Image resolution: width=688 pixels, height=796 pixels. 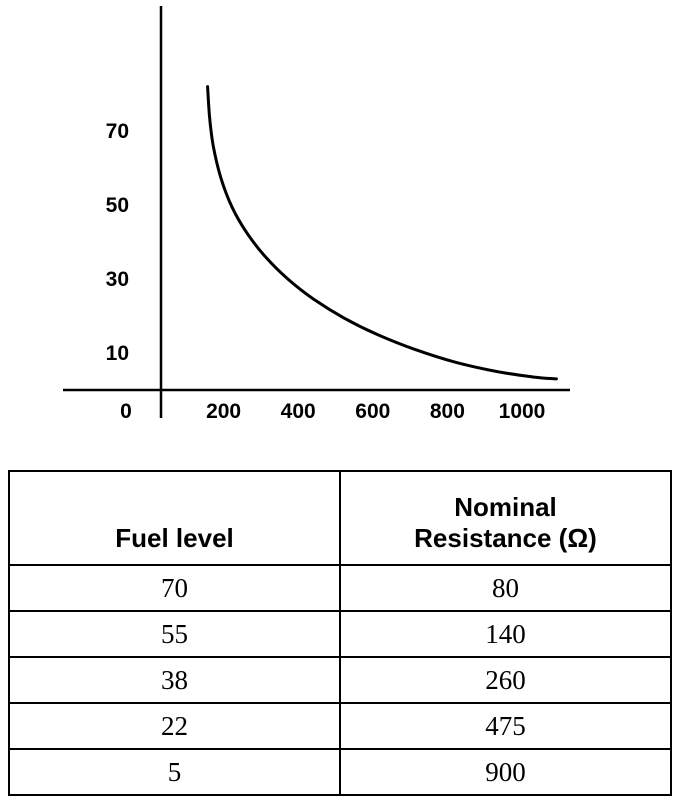 What do you see at coordinates (174, 772) in the screenshot?
I see `fuel-level-cell: 5` at bounding box center [174, 772].